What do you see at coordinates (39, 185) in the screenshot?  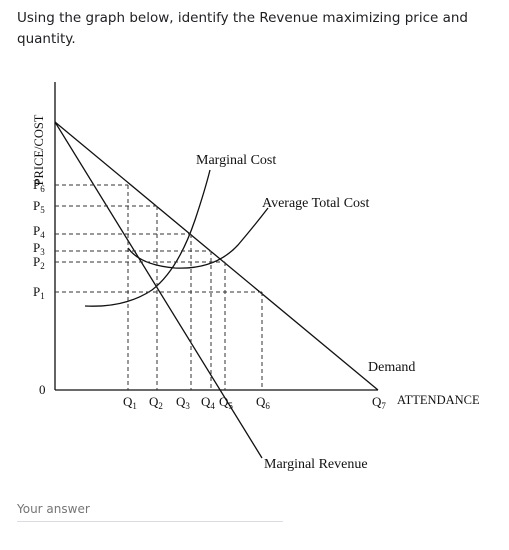 I see `price-label-p6: P6` at bounding box center [39, 185].